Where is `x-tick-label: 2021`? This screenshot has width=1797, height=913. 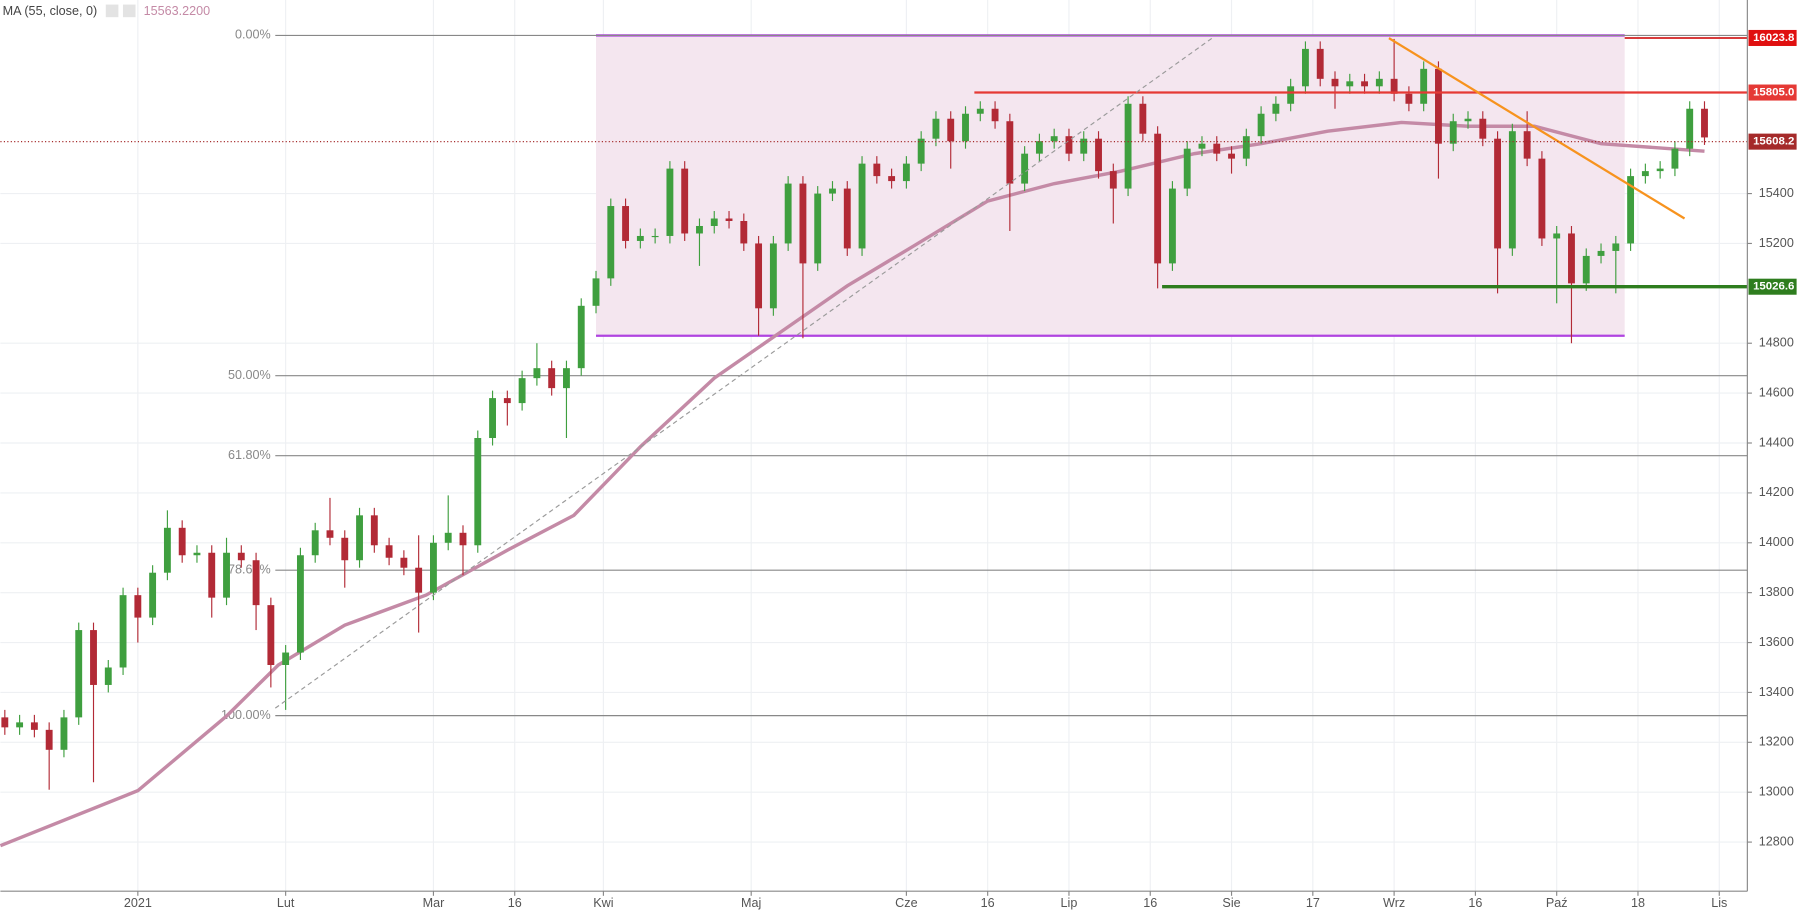 x-tick-label: 2021 is located at coordinates (138, 903).